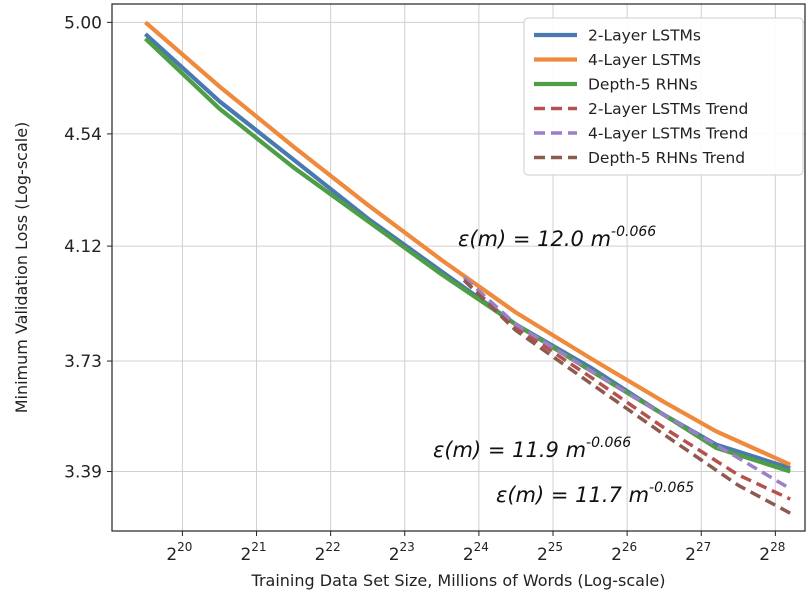 The width and height of the screenshot is (809, 597). What do you see at coordinates (666, 158) in the screenshot?
I see `legend-label: Depth-5 RHNs Trend` at bounding box center [666, 158].